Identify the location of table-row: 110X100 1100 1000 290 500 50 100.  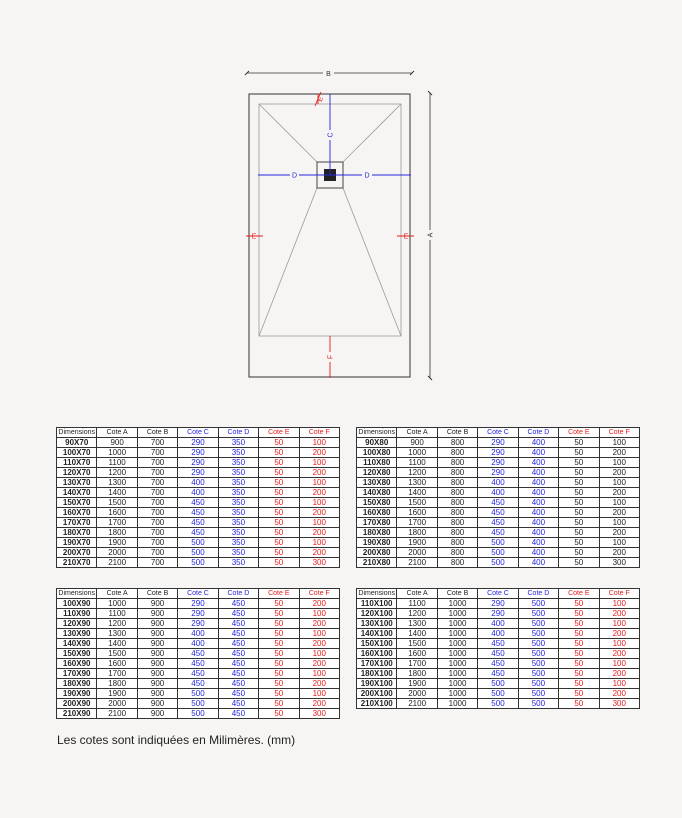
(498, 603).